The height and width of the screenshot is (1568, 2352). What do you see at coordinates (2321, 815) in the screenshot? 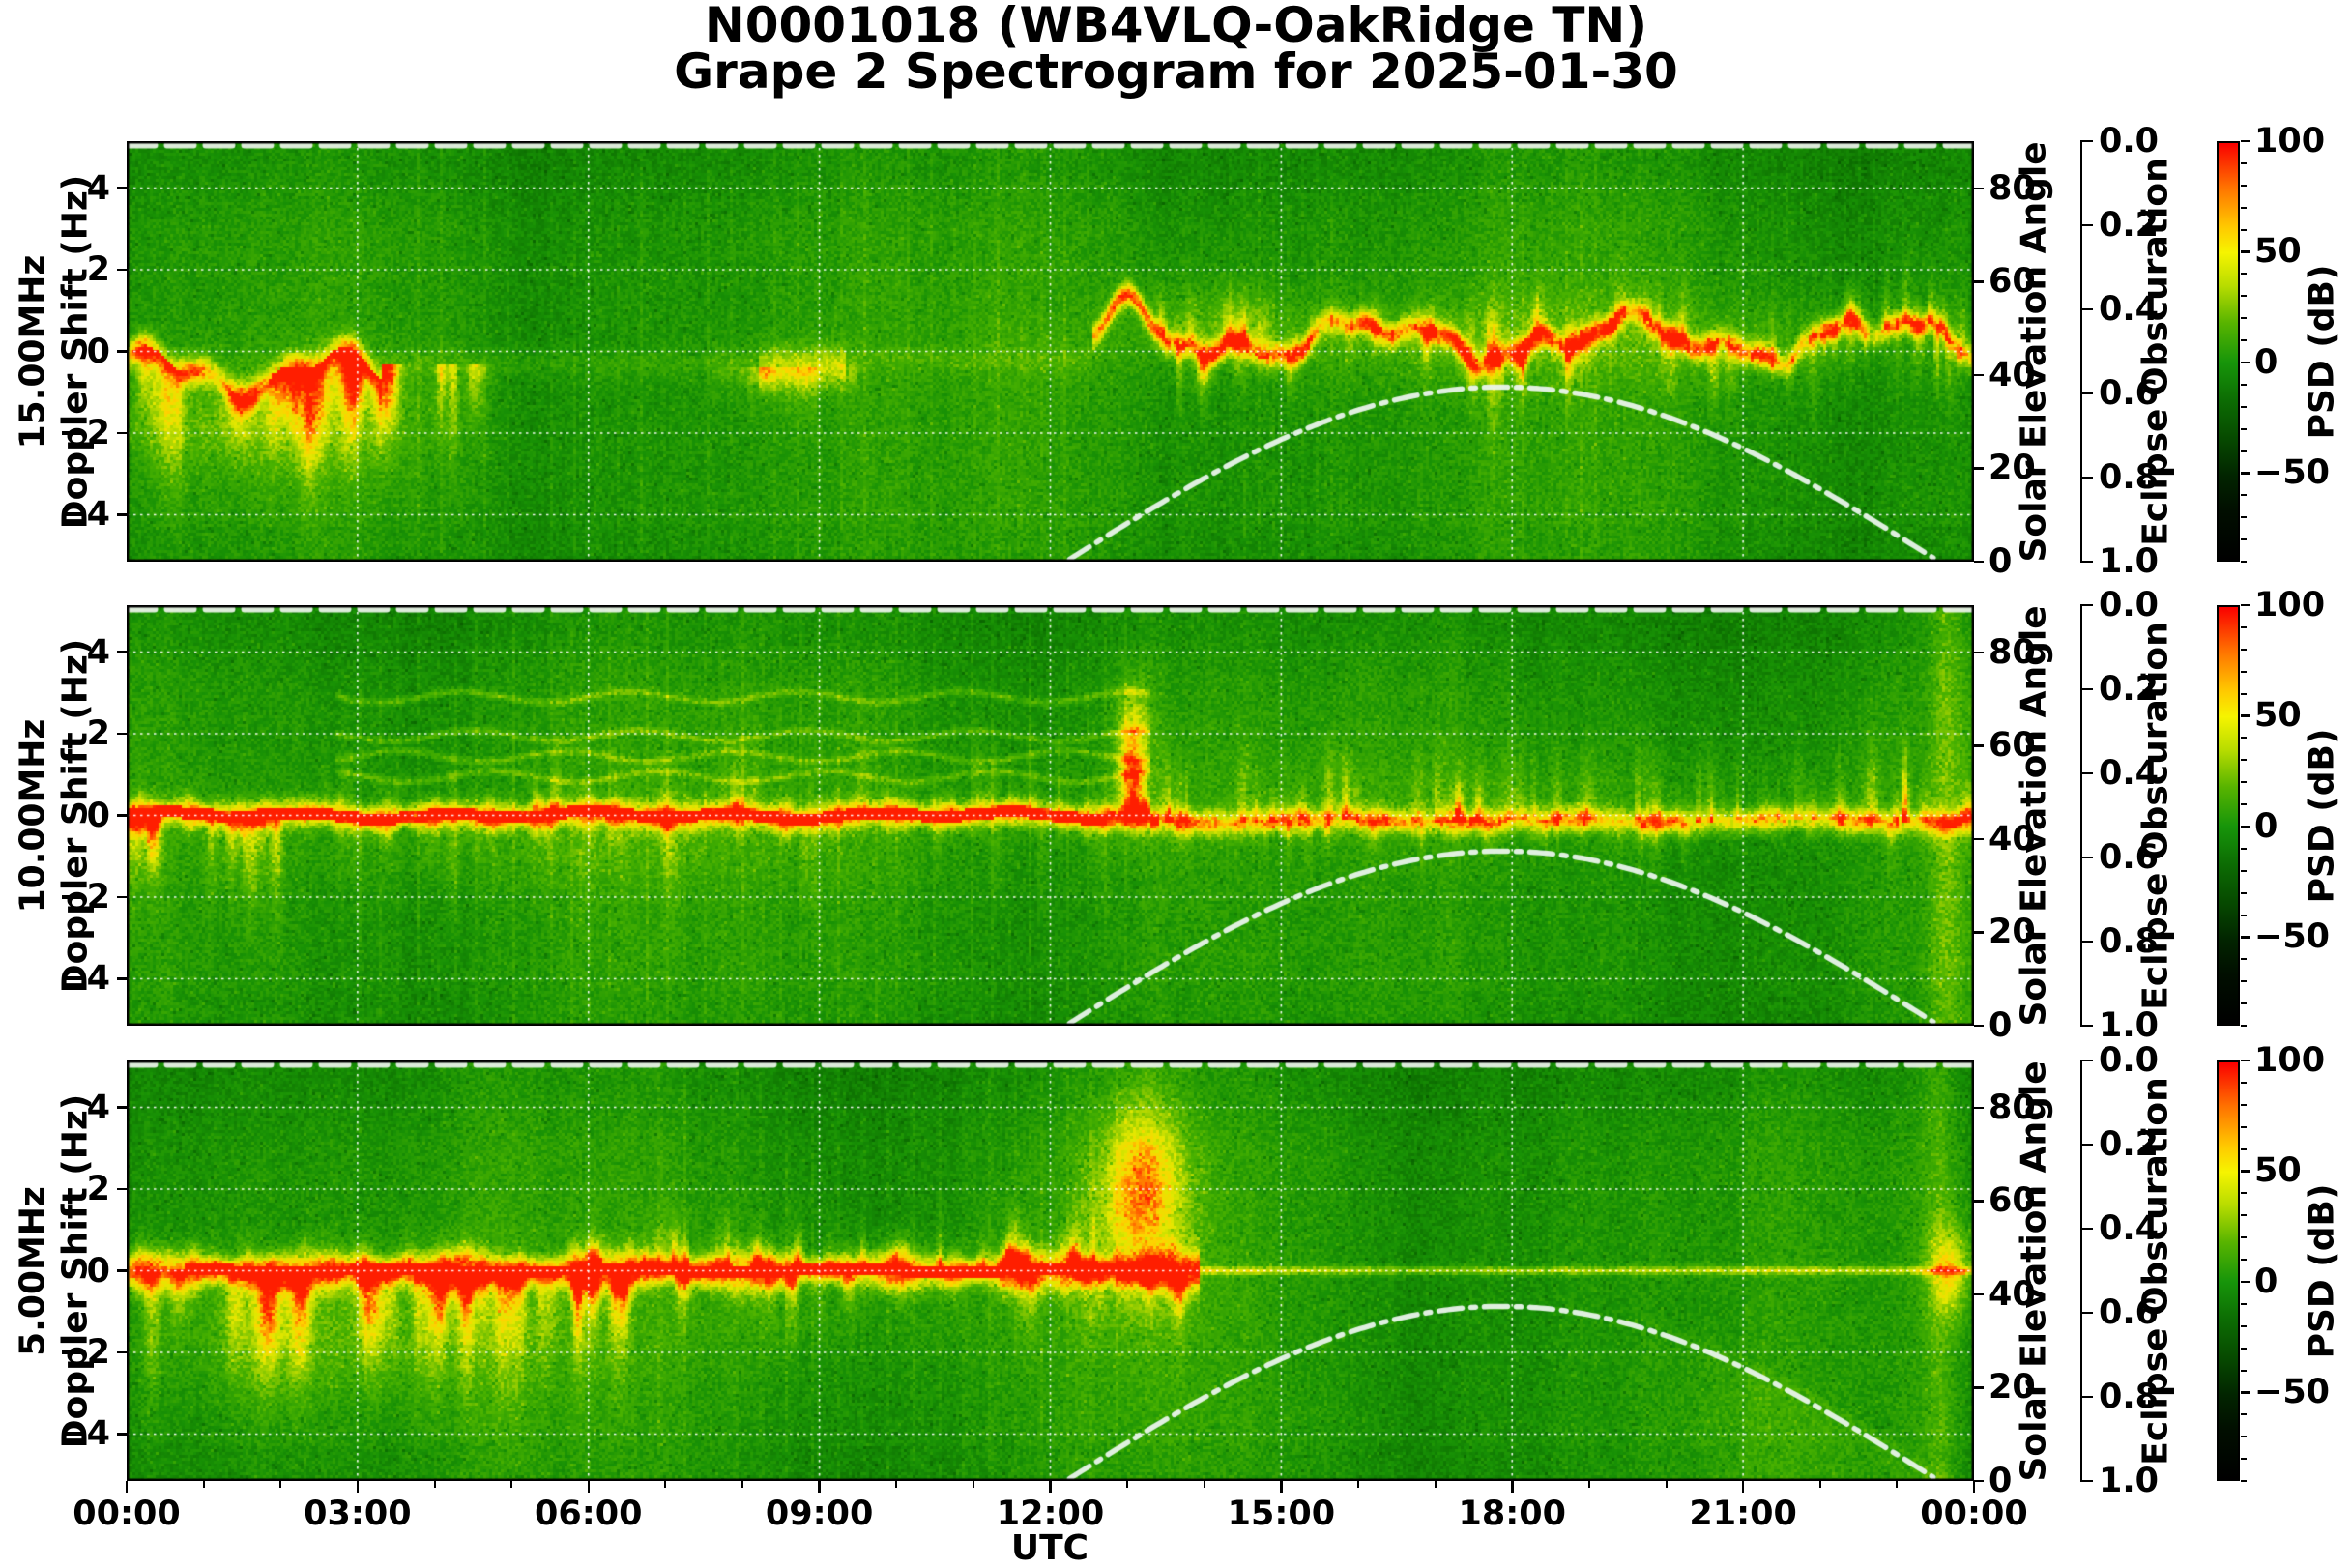
I see `psd-axis-label-text: PSD (dB)` at bounding box center [2321, 815].